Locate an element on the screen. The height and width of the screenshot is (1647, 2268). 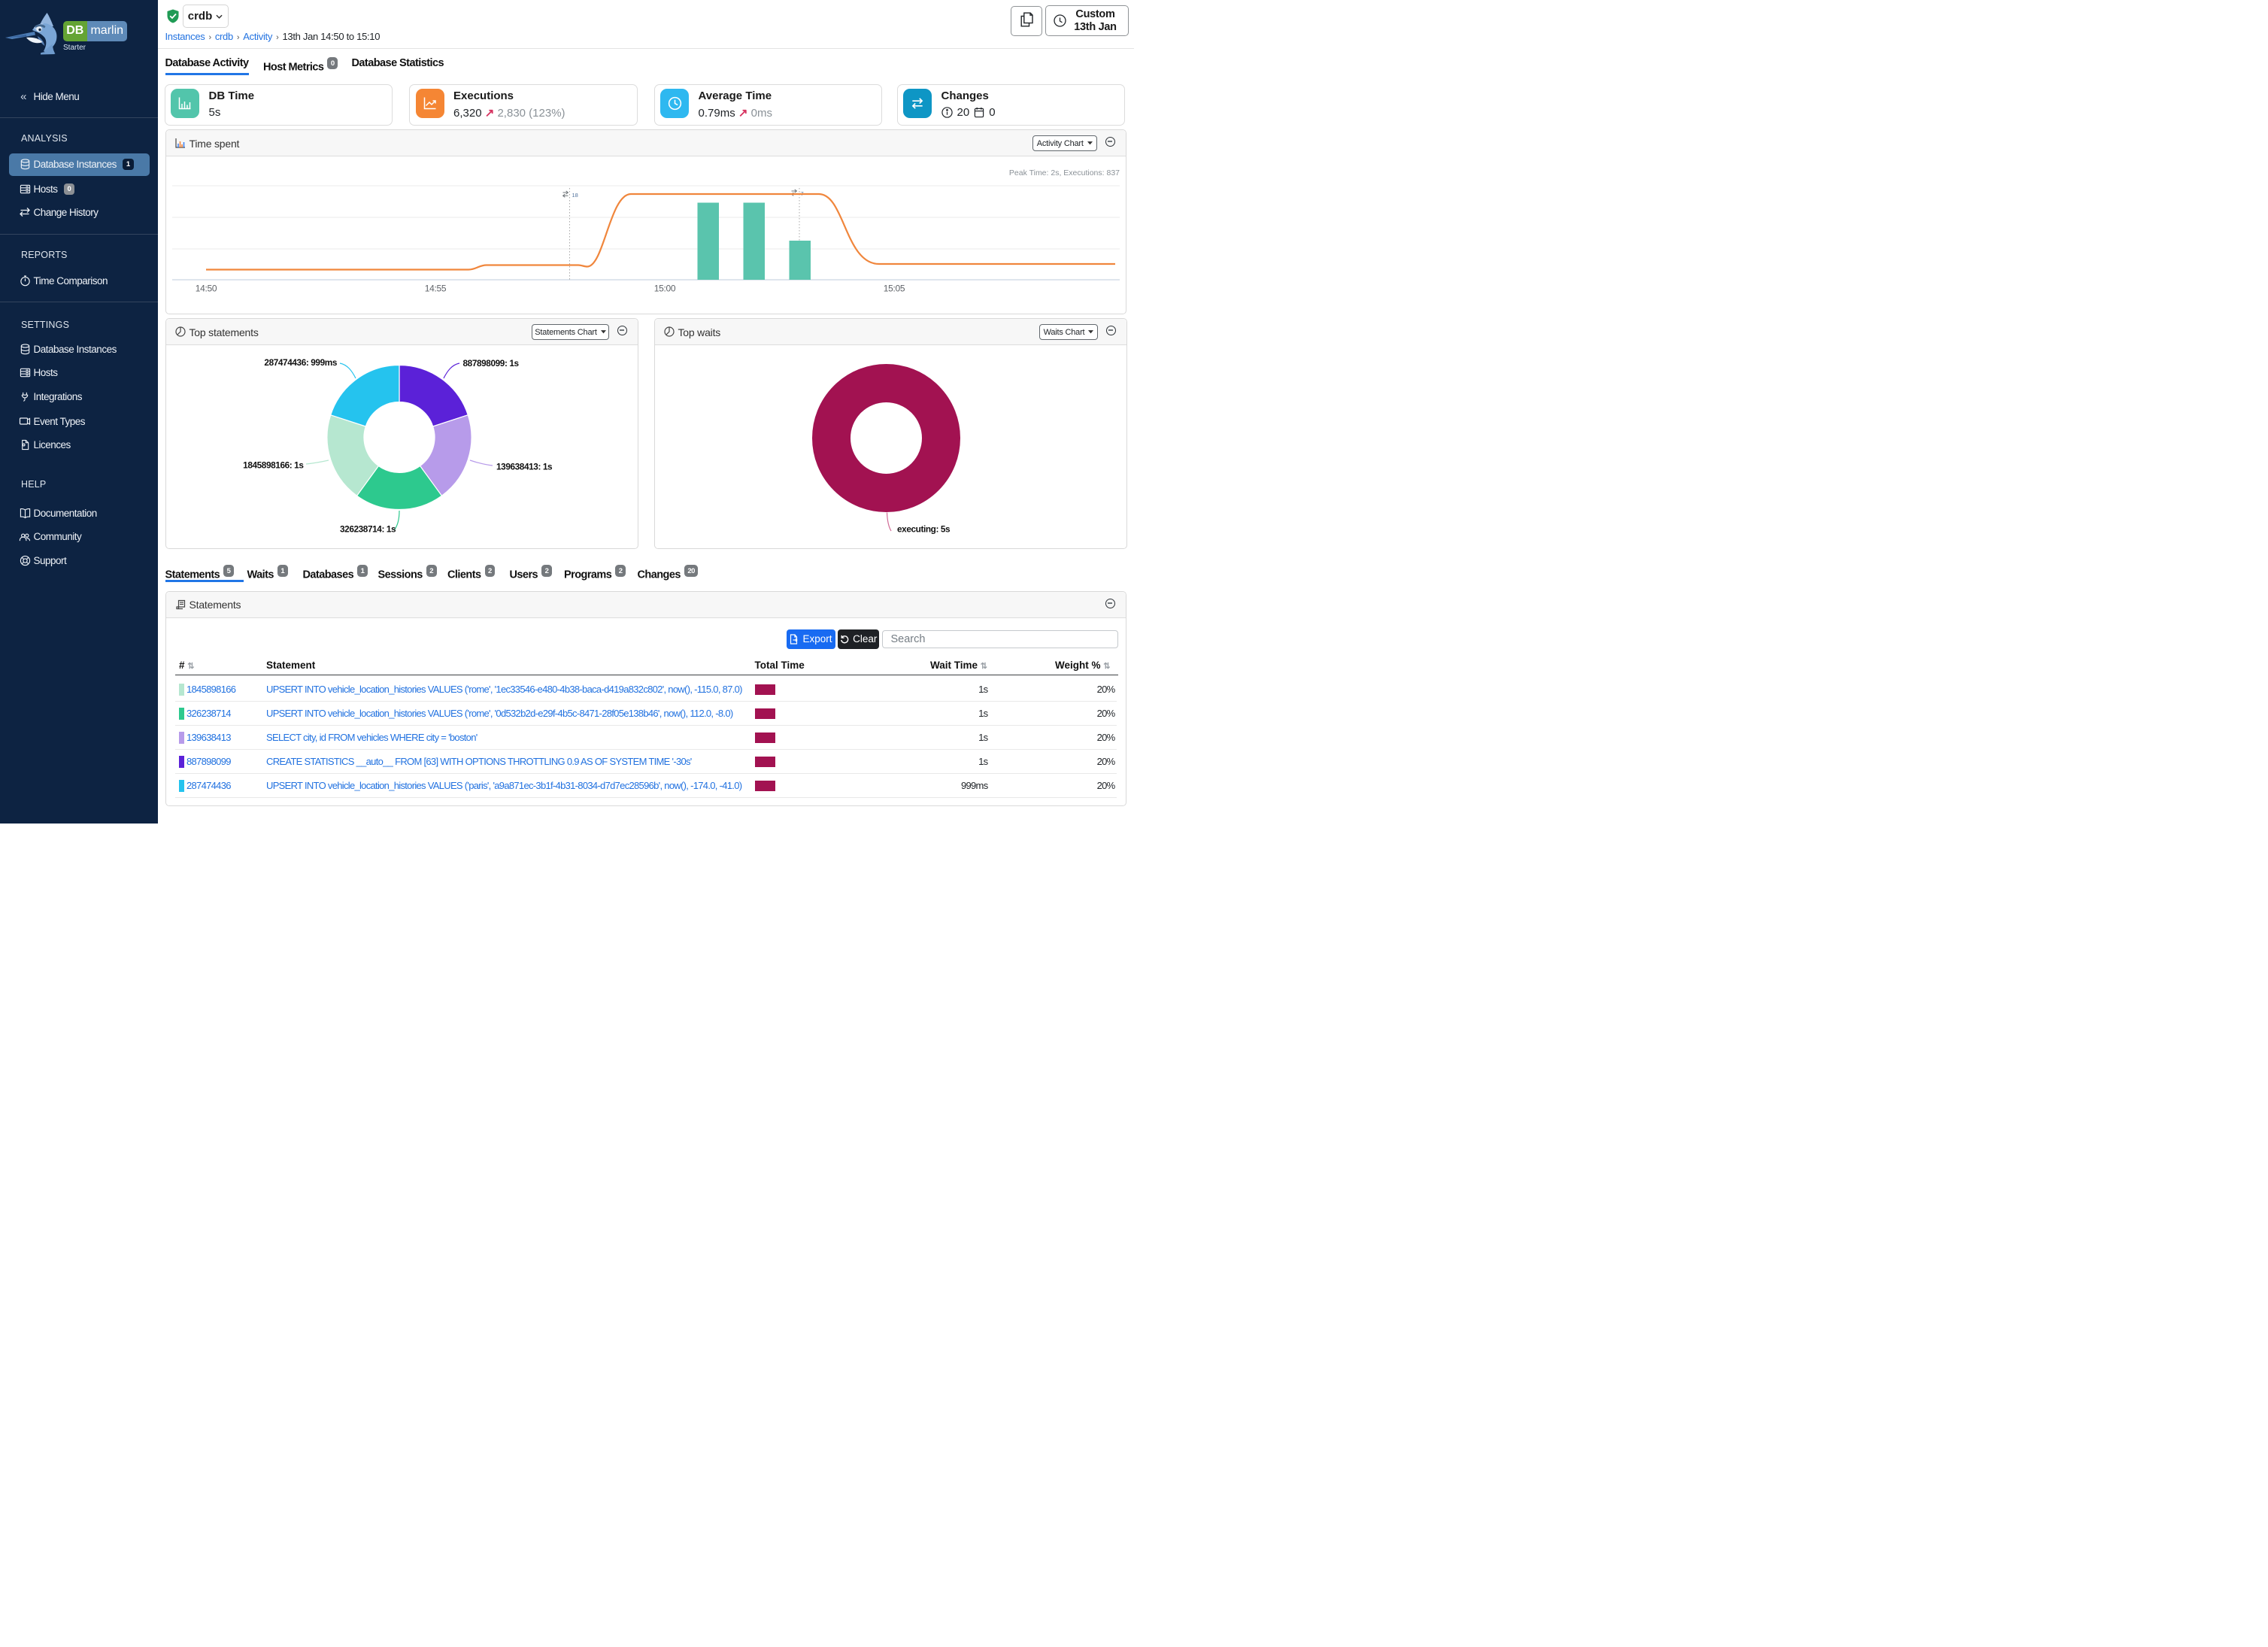
svg-text: 1845898166: 1s is located at coordinates (273, 466).